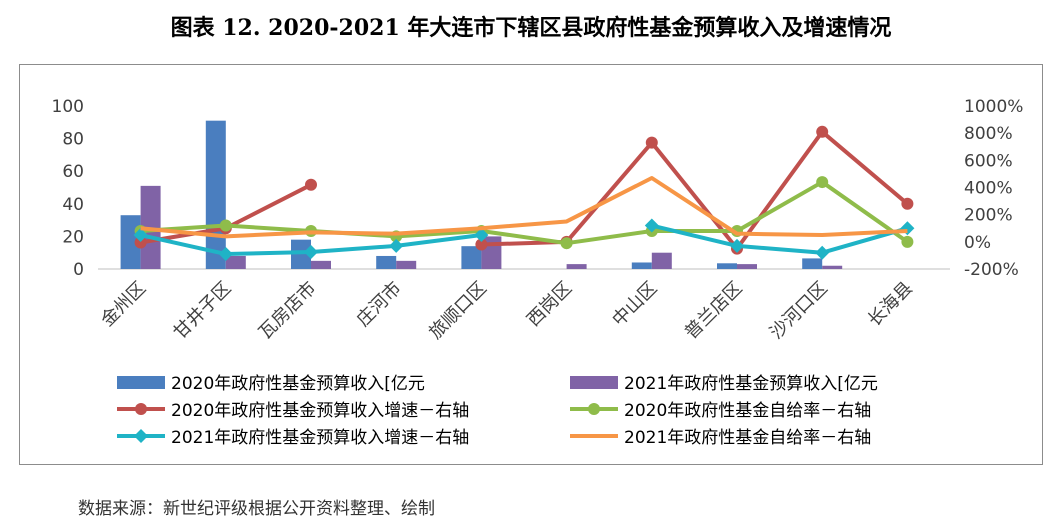 The height and width of the screenshot is (530, 1062). I want to click on right-tick-label: 800%, so click(988, 134).